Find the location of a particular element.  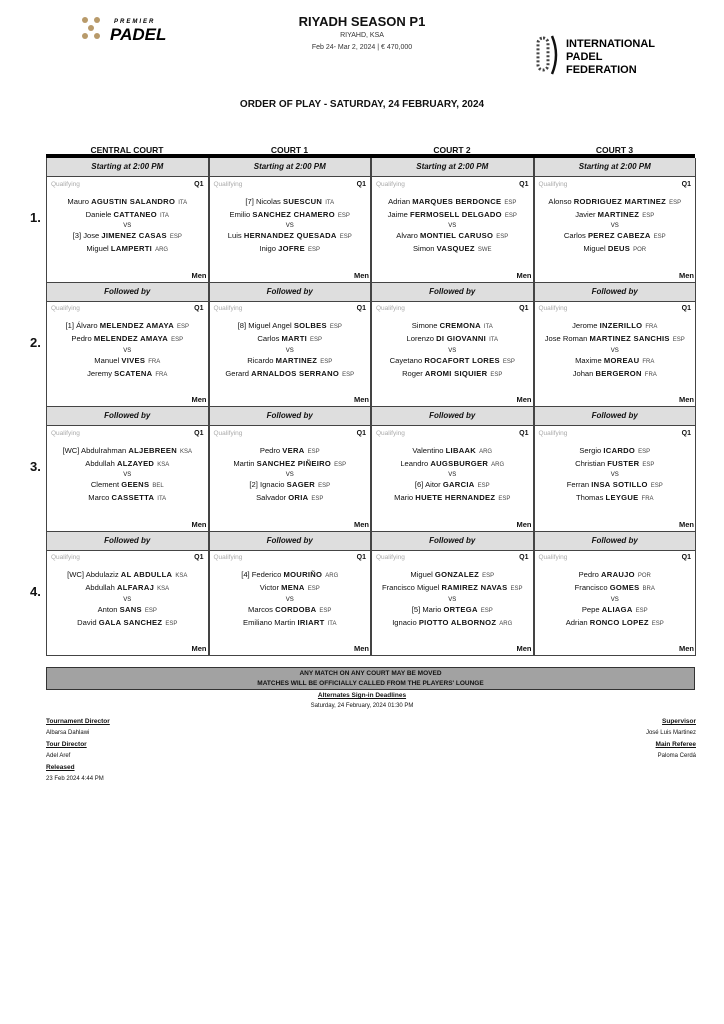

player-first-name: Ricardo is located at coordinates (260, 360).